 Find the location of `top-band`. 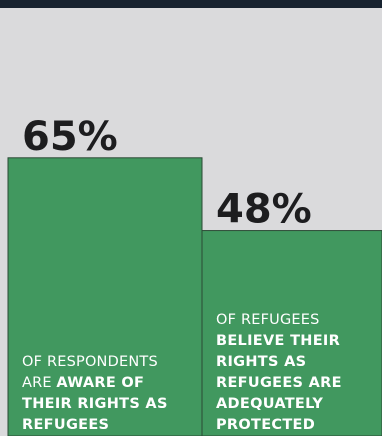

top-band is located at coordinates (191, 4).